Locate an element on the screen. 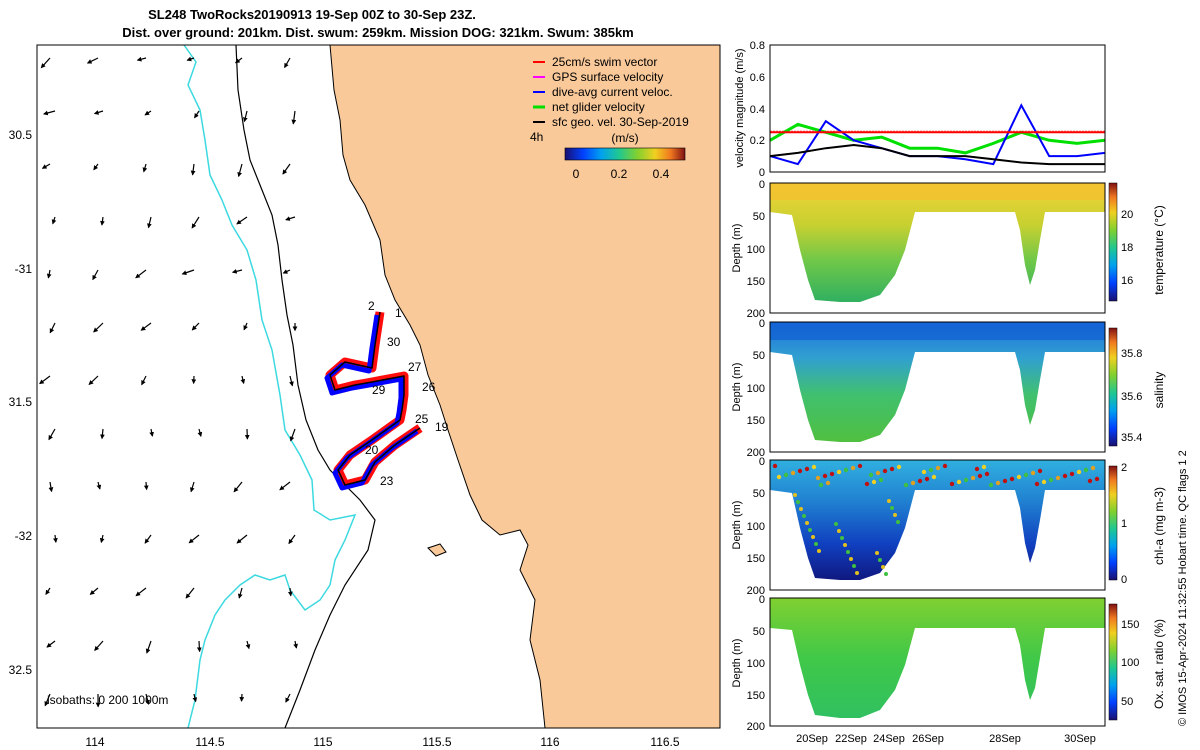  ctick: 35.6 is located at coordinates (1131, 397).